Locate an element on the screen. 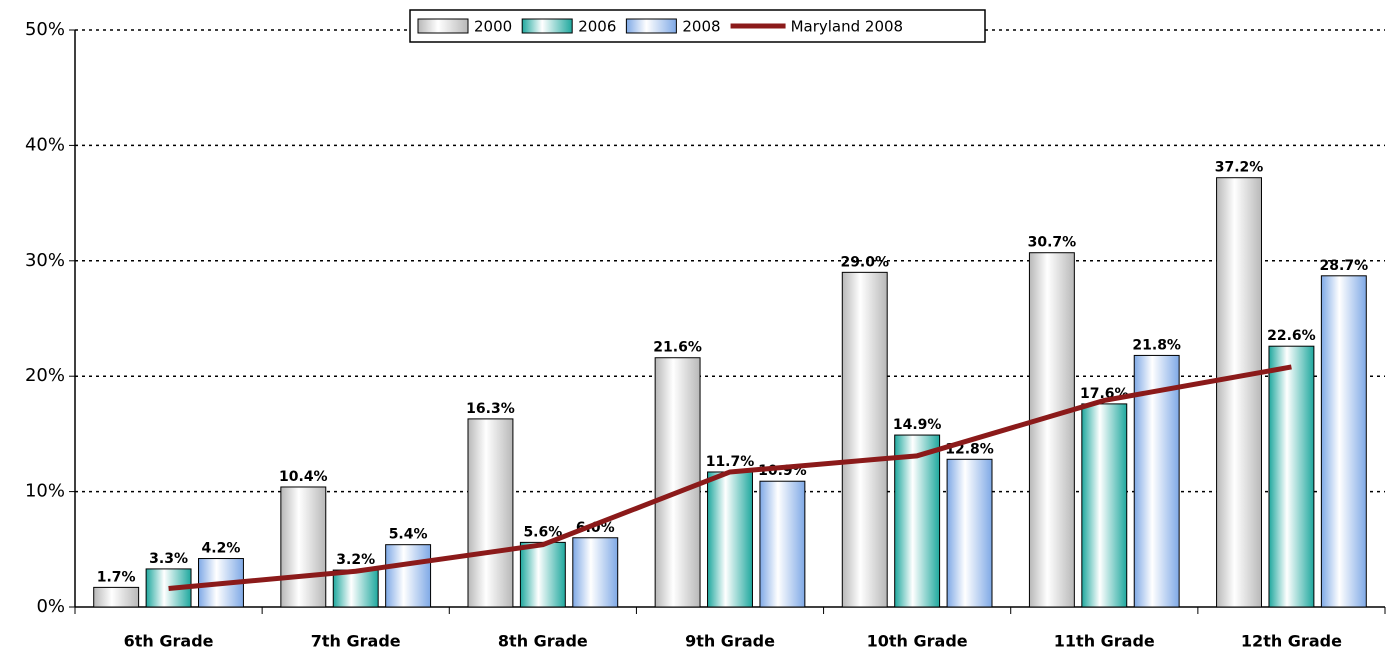 This screenshot has width=1400, height=659. x-tick-label: 12th Grade is located at coordinates (1291, 641).